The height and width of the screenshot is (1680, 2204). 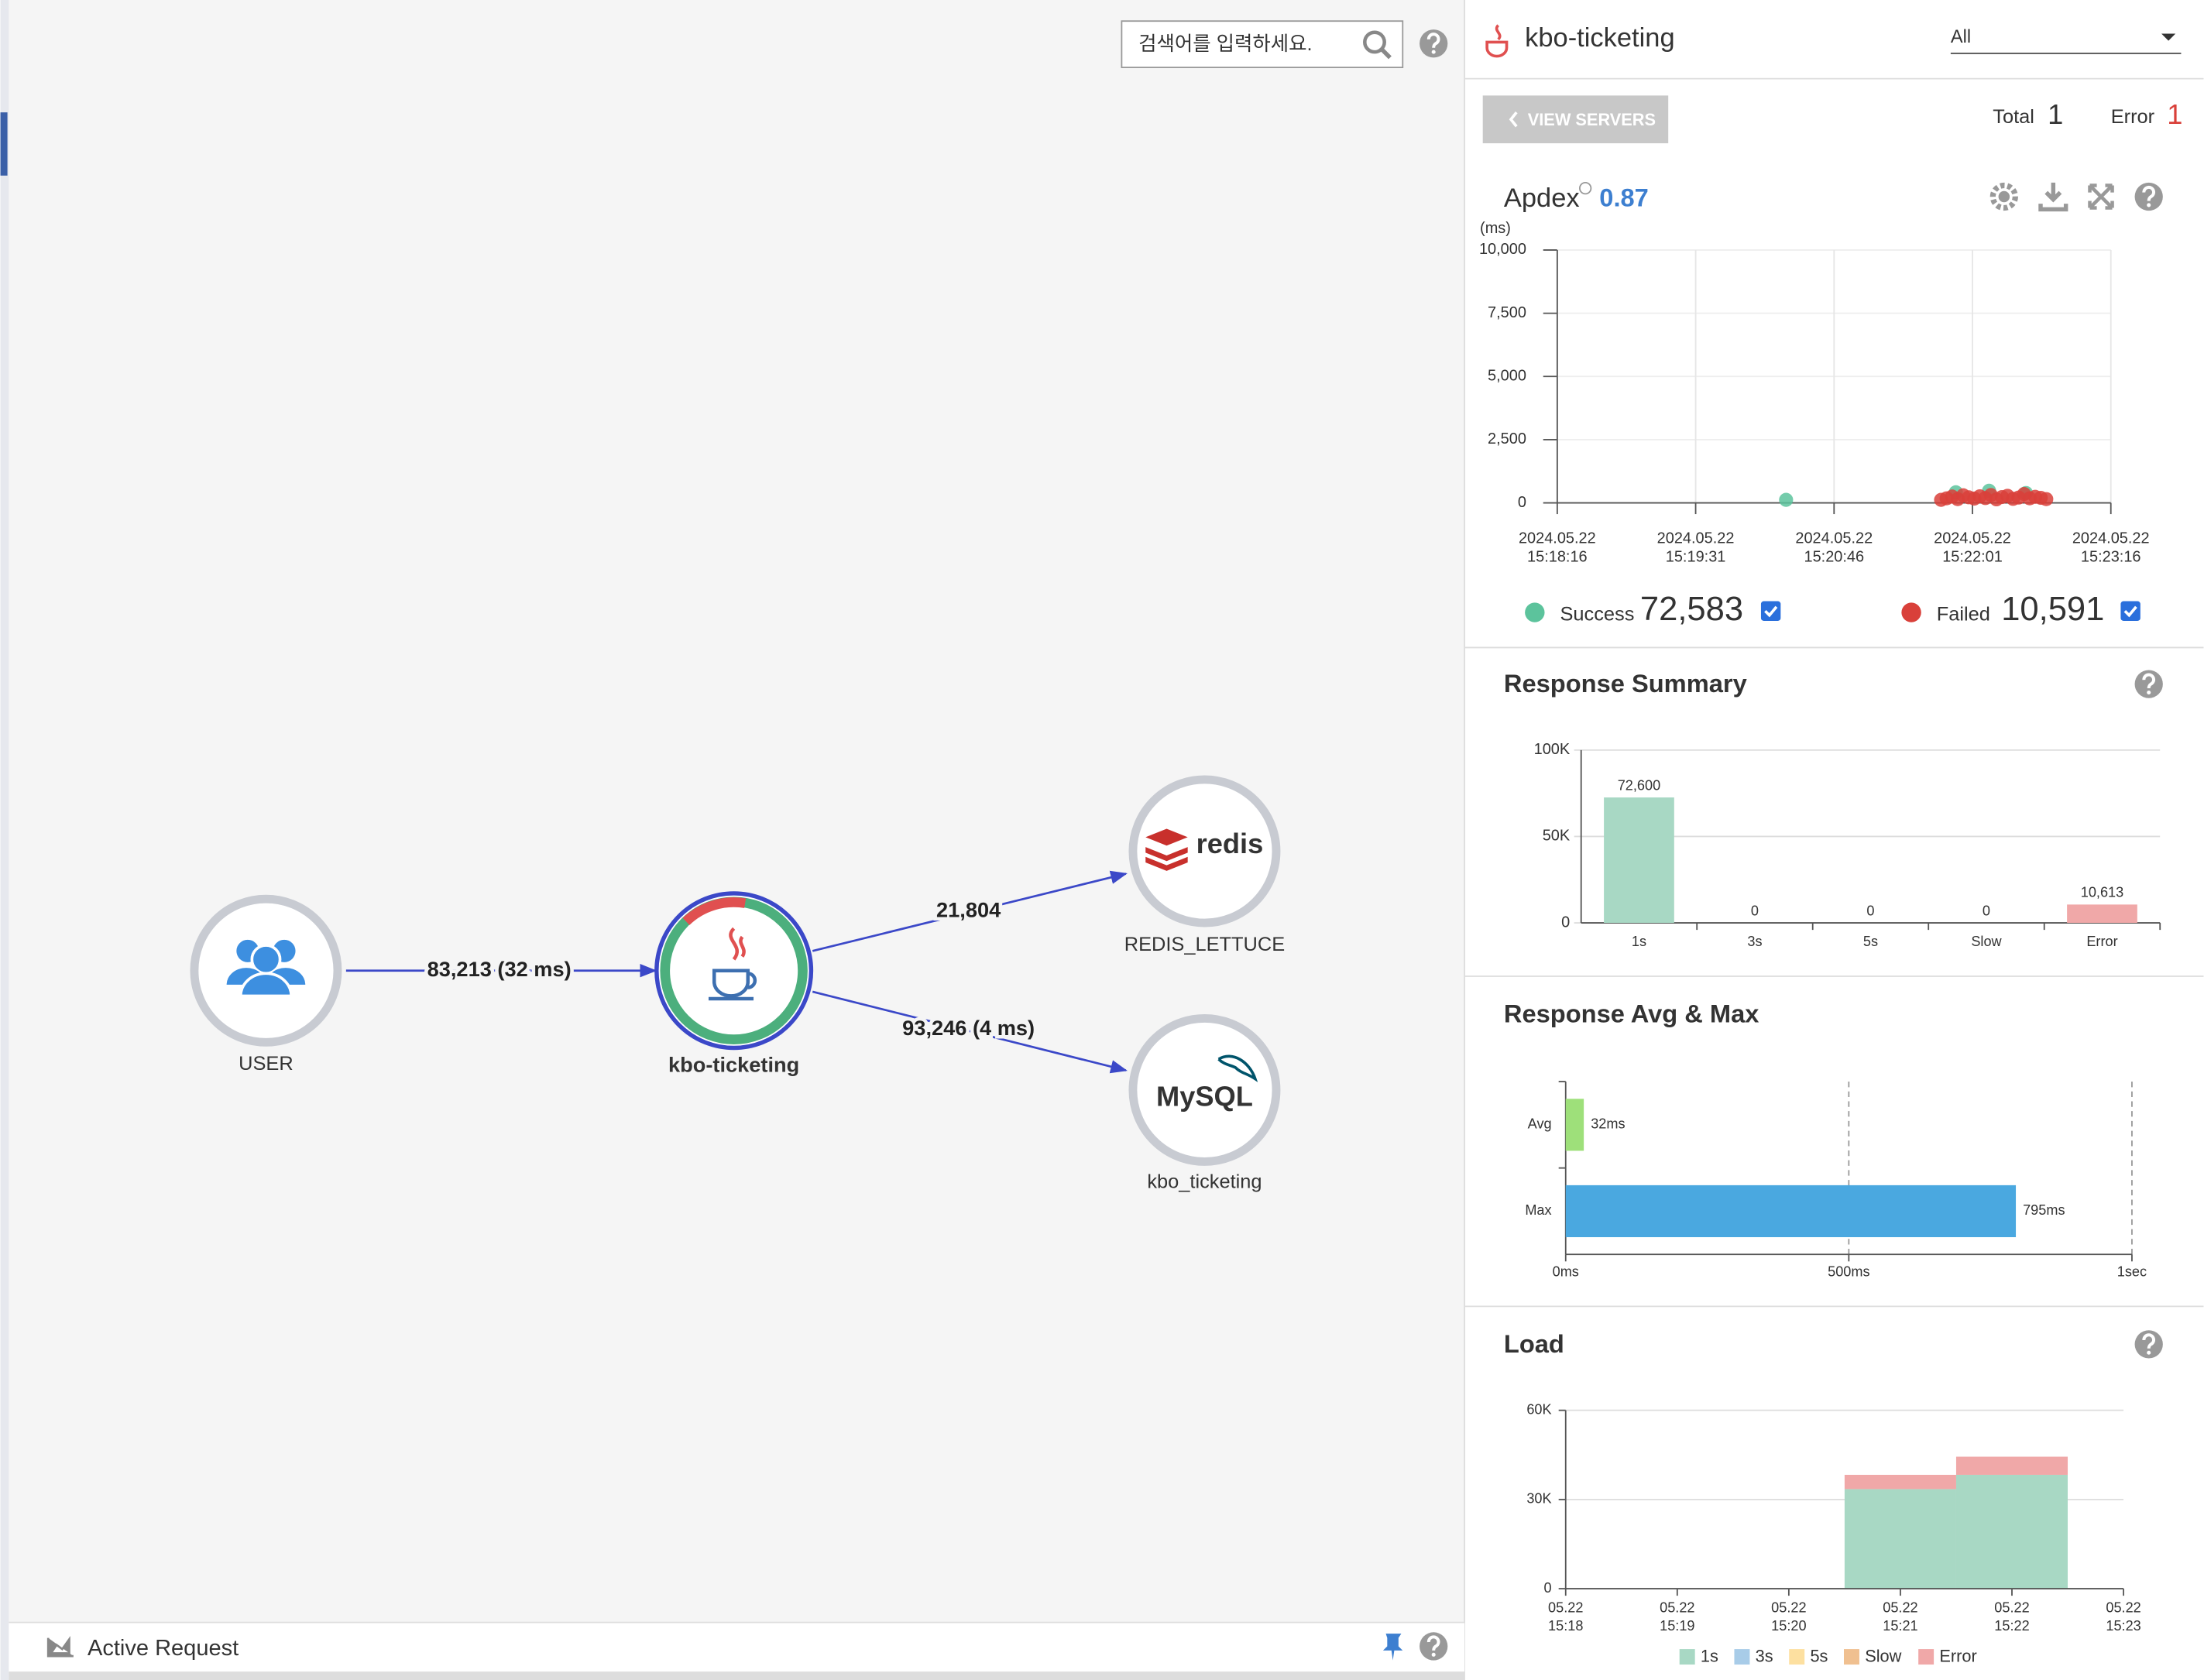 What do you see at coordinates (1961, 36) in the screenshot?
I see `filter-value: All` at bounding box center [1961, 36].